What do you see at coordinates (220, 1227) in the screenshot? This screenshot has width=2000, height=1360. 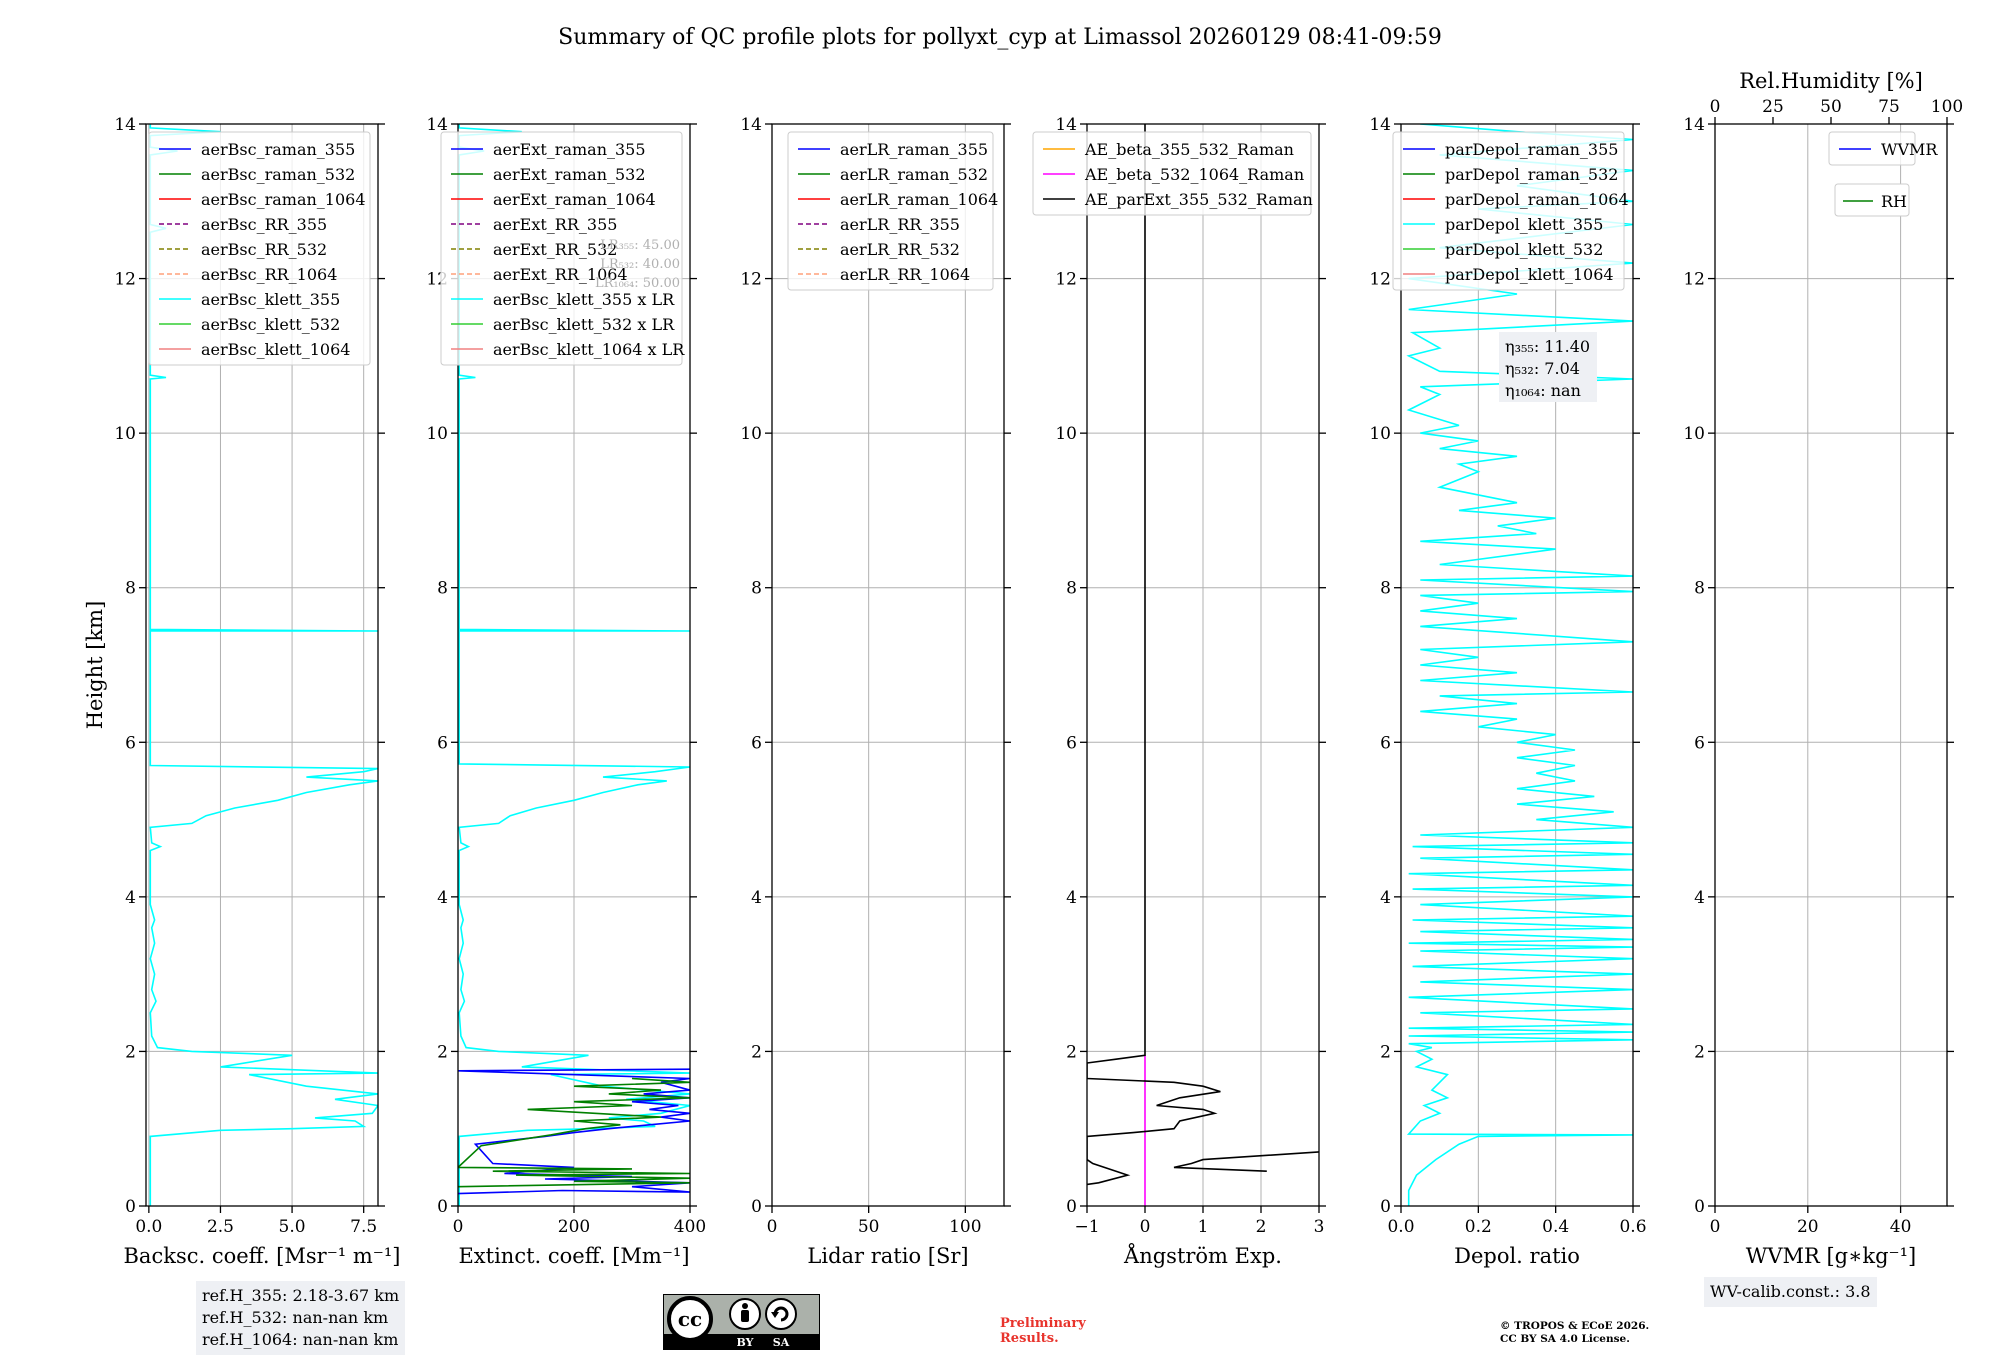 I see `x-tick-label: 2.5` at bounding box center [220, 1227].